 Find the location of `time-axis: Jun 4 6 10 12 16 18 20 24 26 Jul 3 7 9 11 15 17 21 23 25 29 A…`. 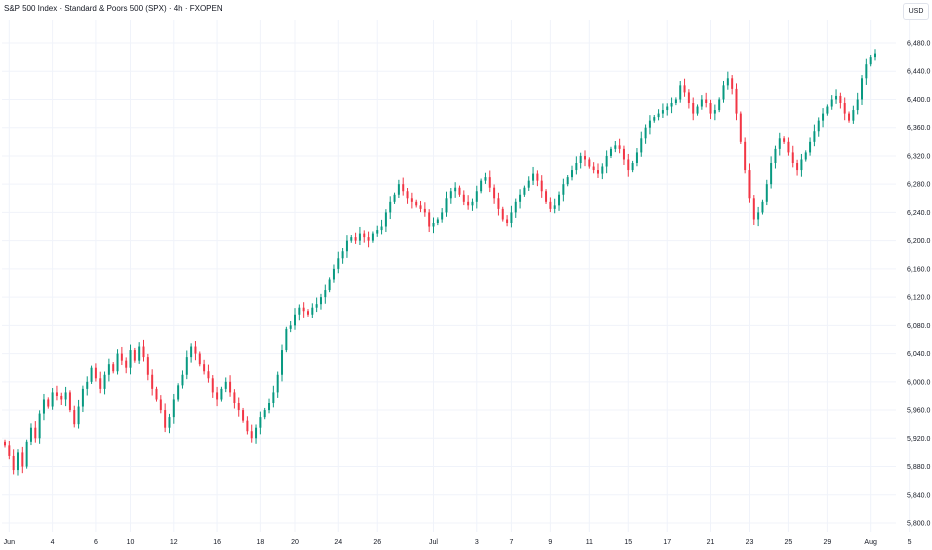

time-axis: Jun 4 6 10 12 16 18 20 24 26 Jul 3 7 9 11 15 17 21 23 25 29 A… is located at coordinates (468, 542).